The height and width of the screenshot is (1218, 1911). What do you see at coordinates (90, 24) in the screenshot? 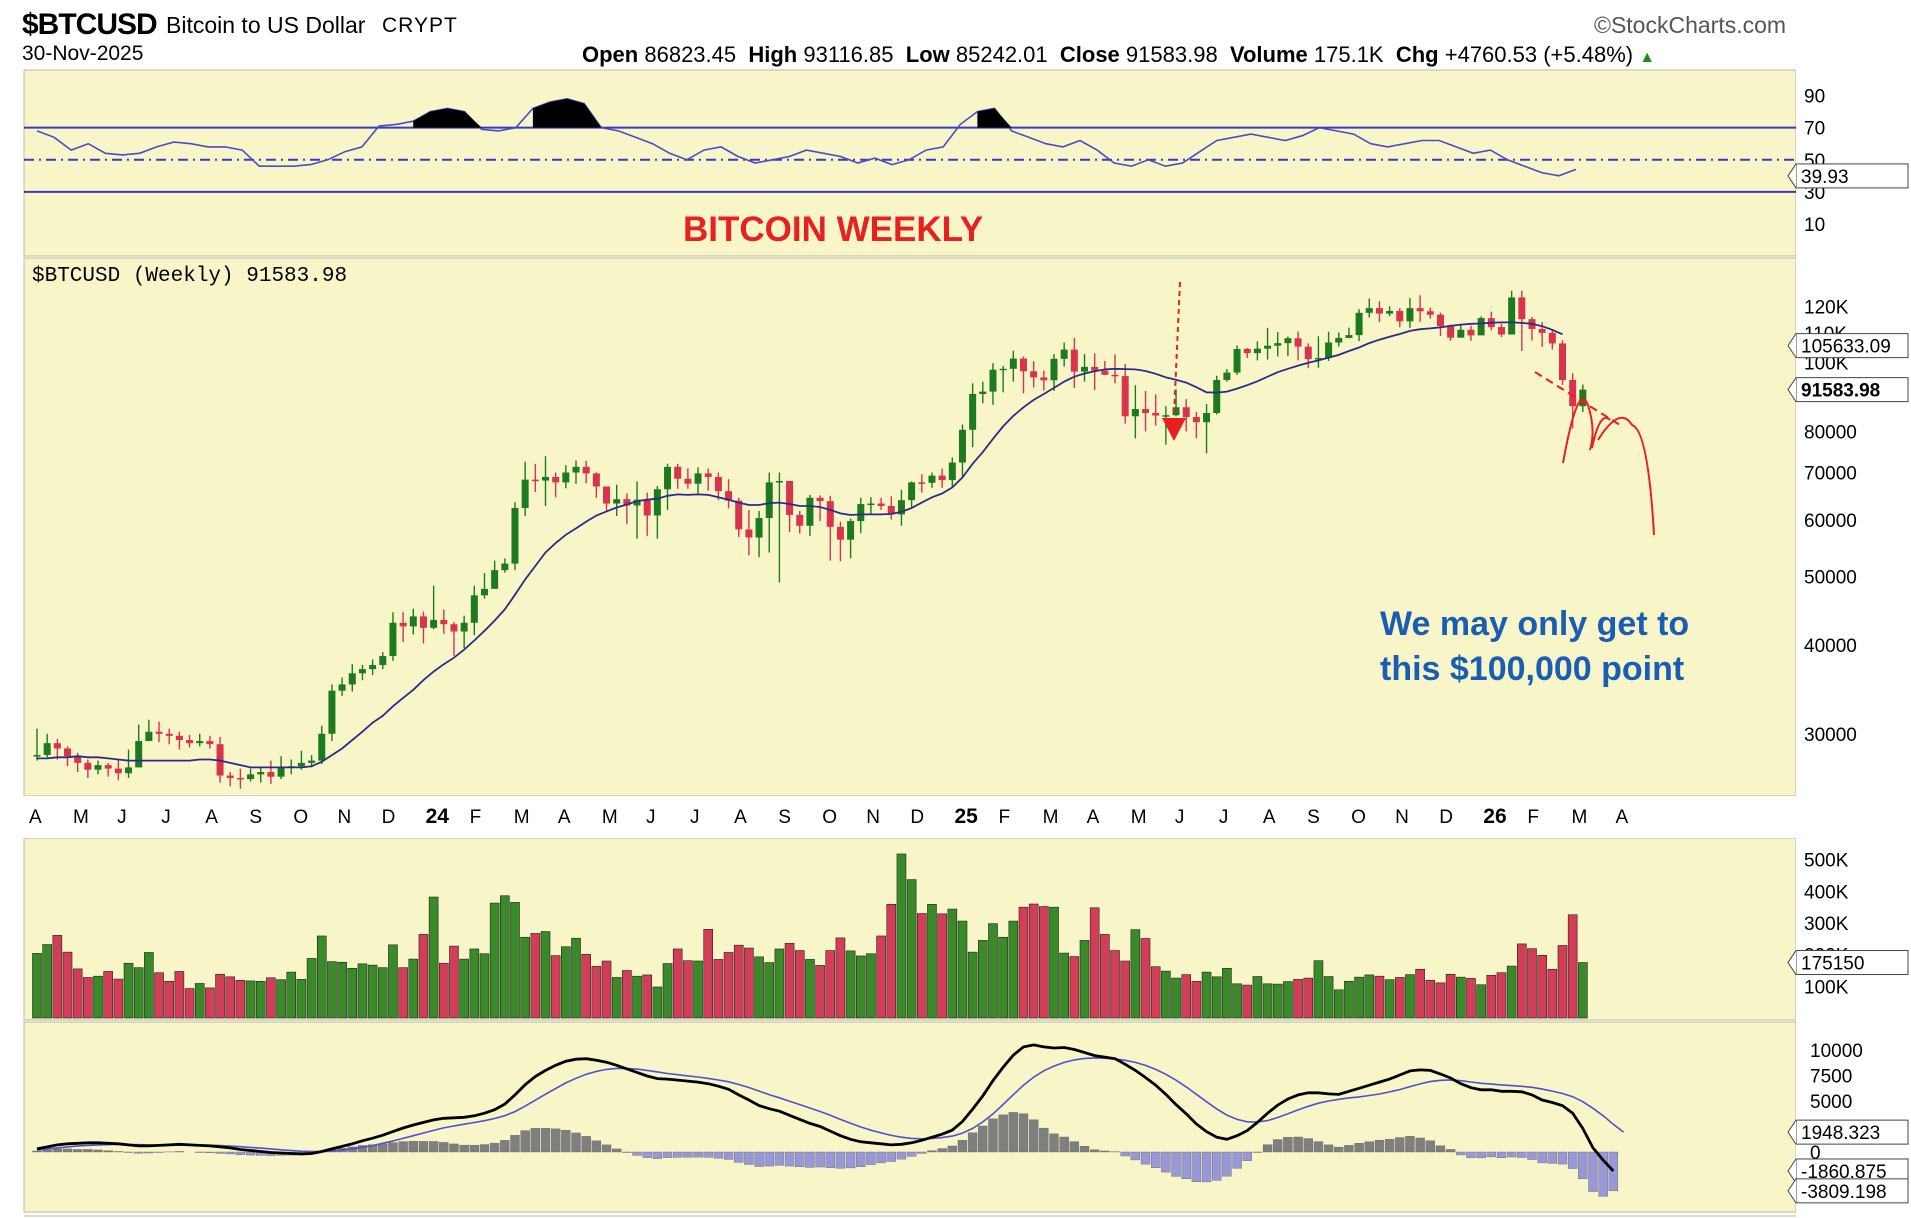
I see `symbol-label: $BTCUSD` at bounding box center [90, 24].